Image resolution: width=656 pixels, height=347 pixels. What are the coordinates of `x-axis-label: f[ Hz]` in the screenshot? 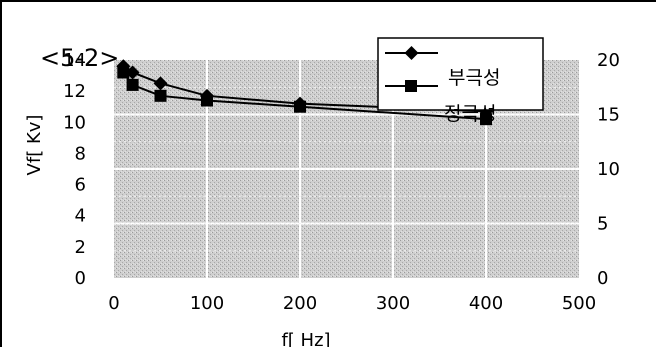 It's located at (305, 338).